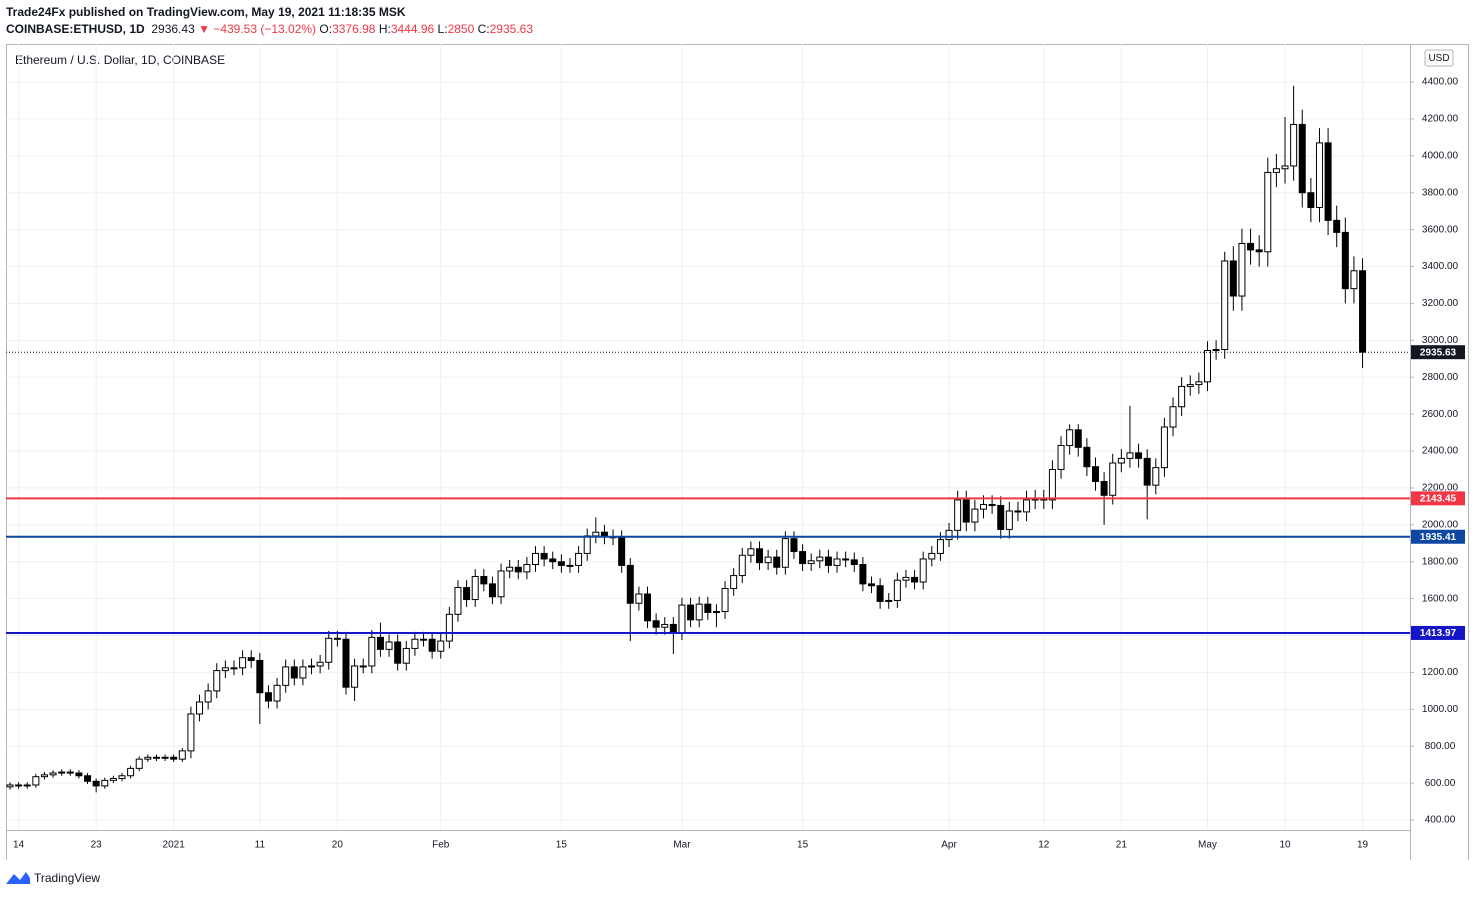  What do you see at coordinates (326, 29) in the screenshot?
I see `o-label: O:` at bounding box center [326, 29].